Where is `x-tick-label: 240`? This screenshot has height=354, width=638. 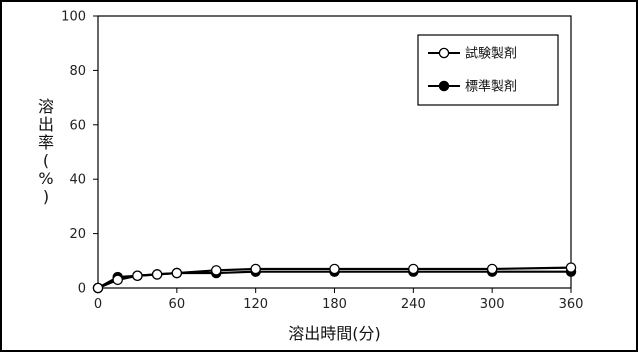
x-tick-label: 240 is located at coordinates (413, 304).